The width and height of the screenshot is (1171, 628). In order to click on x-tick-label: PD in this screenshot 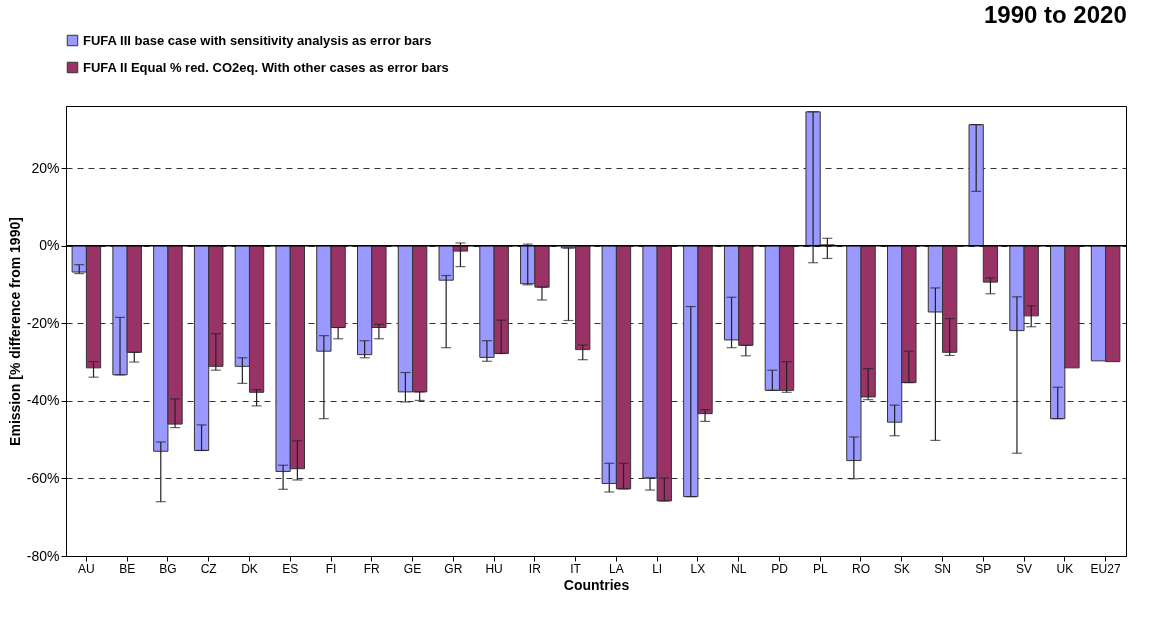, I will do `click(780, 568)`.